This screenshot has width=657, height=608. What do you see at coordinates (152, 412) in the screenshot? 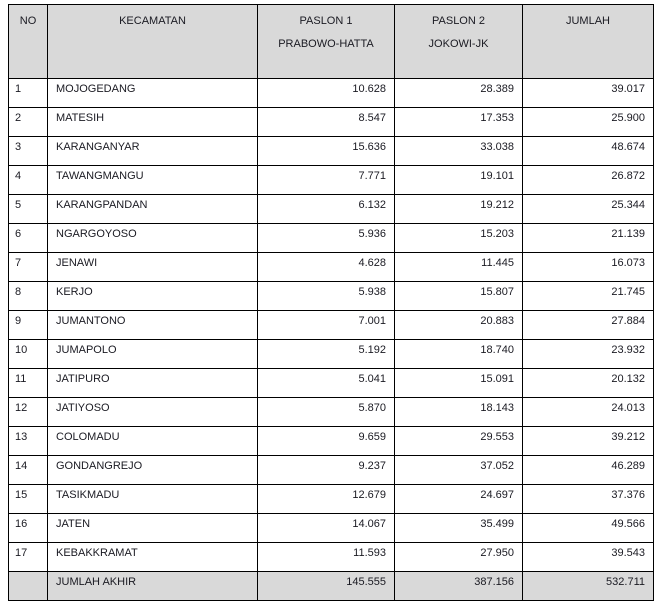
I see `cell-kecamatan: JATIYOSO` at bounding box center [152, 412].